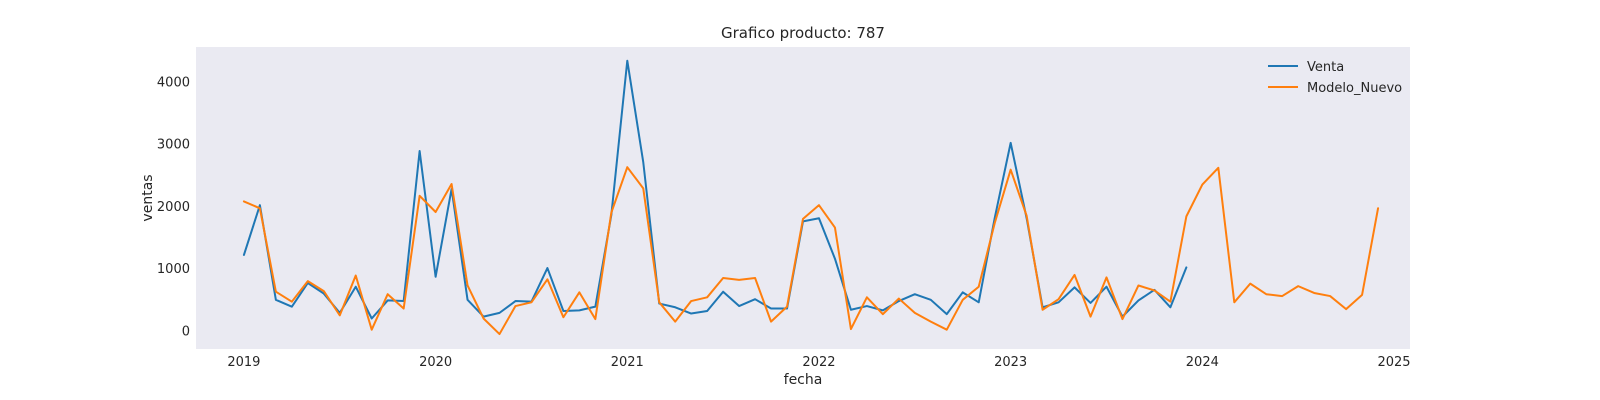 This screenshot has width=1600, height=400. Describe the element at coordinates (1010, 362) in the screenshot. I see `x-tick-label: 2023` at that location.